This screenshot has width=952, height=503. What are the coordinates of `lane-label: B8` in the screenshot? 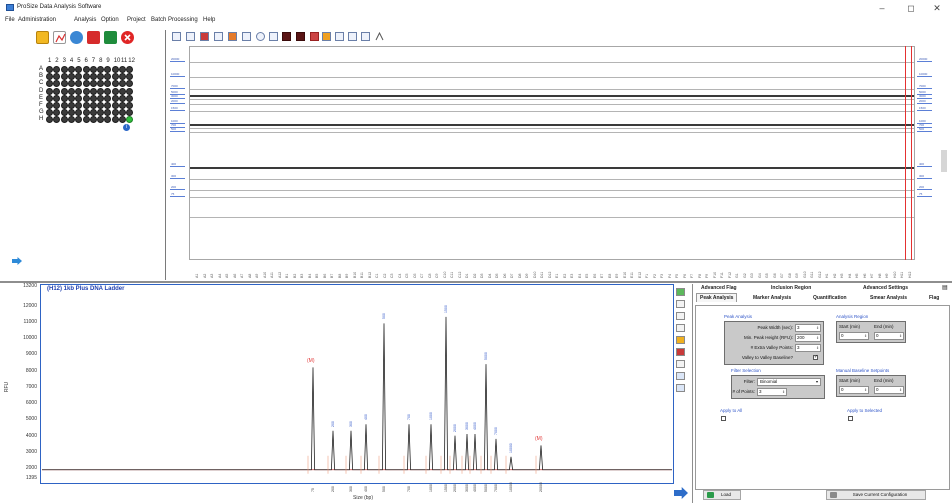 It's located at (339, 275).